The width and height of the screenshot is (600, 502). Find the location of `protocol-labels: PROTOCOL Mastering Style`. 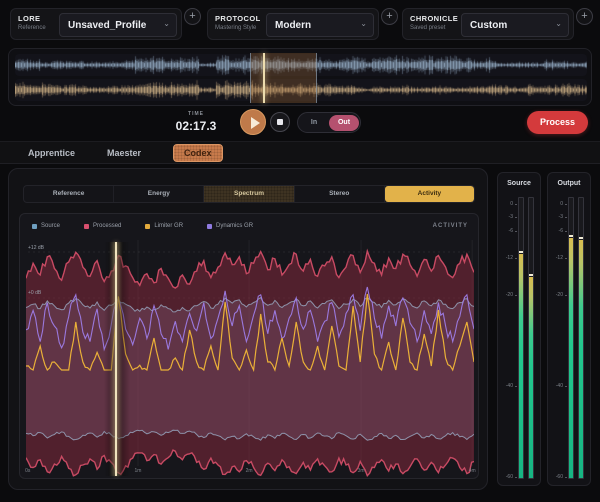

protocol-labels: PROTOCOL Mastering Style is located at coordinates (238, 22).